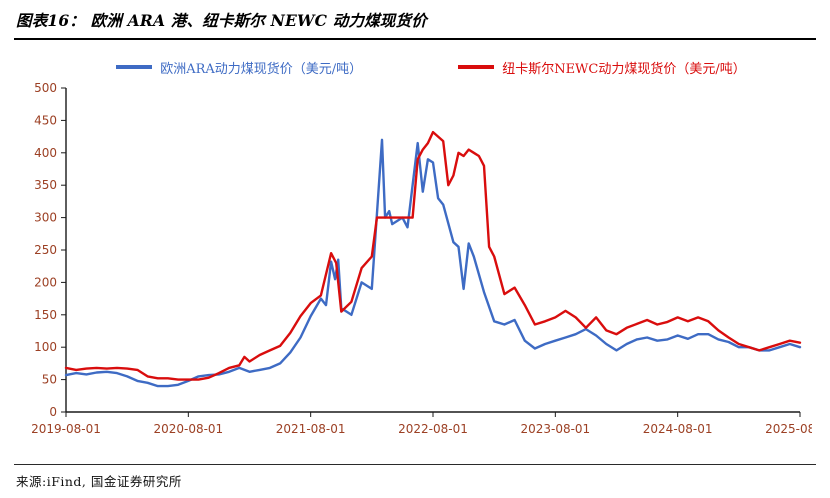 This screenshot has height=498, width=830. What do you see at coordinates (53, 412) in the screenshot?
I see `y-axis-label: 0` at bounding box center [53, 412].